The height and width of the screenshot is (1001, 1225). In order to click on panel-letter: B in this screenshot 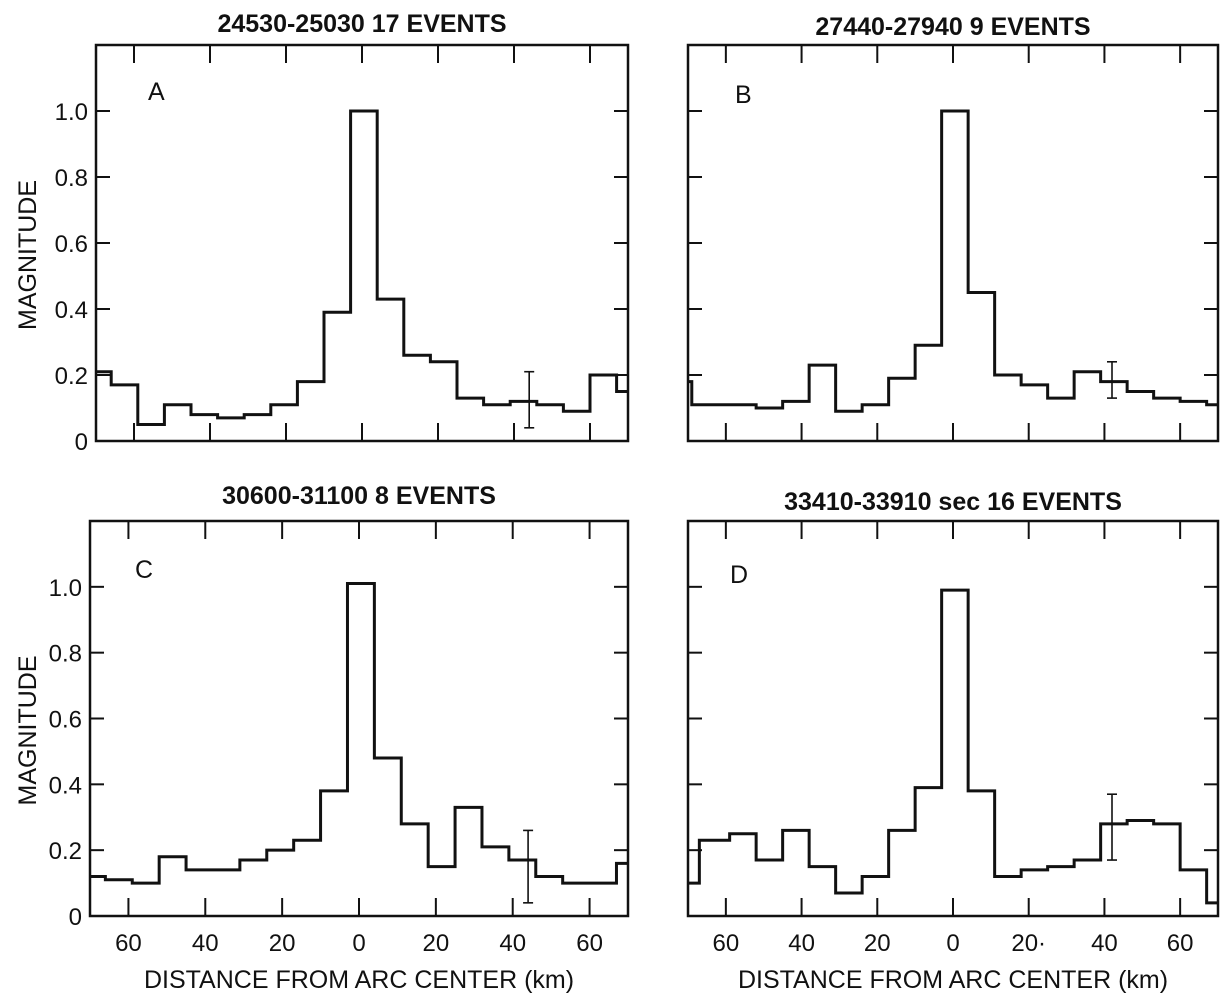, I will do `click(743, 95)`.